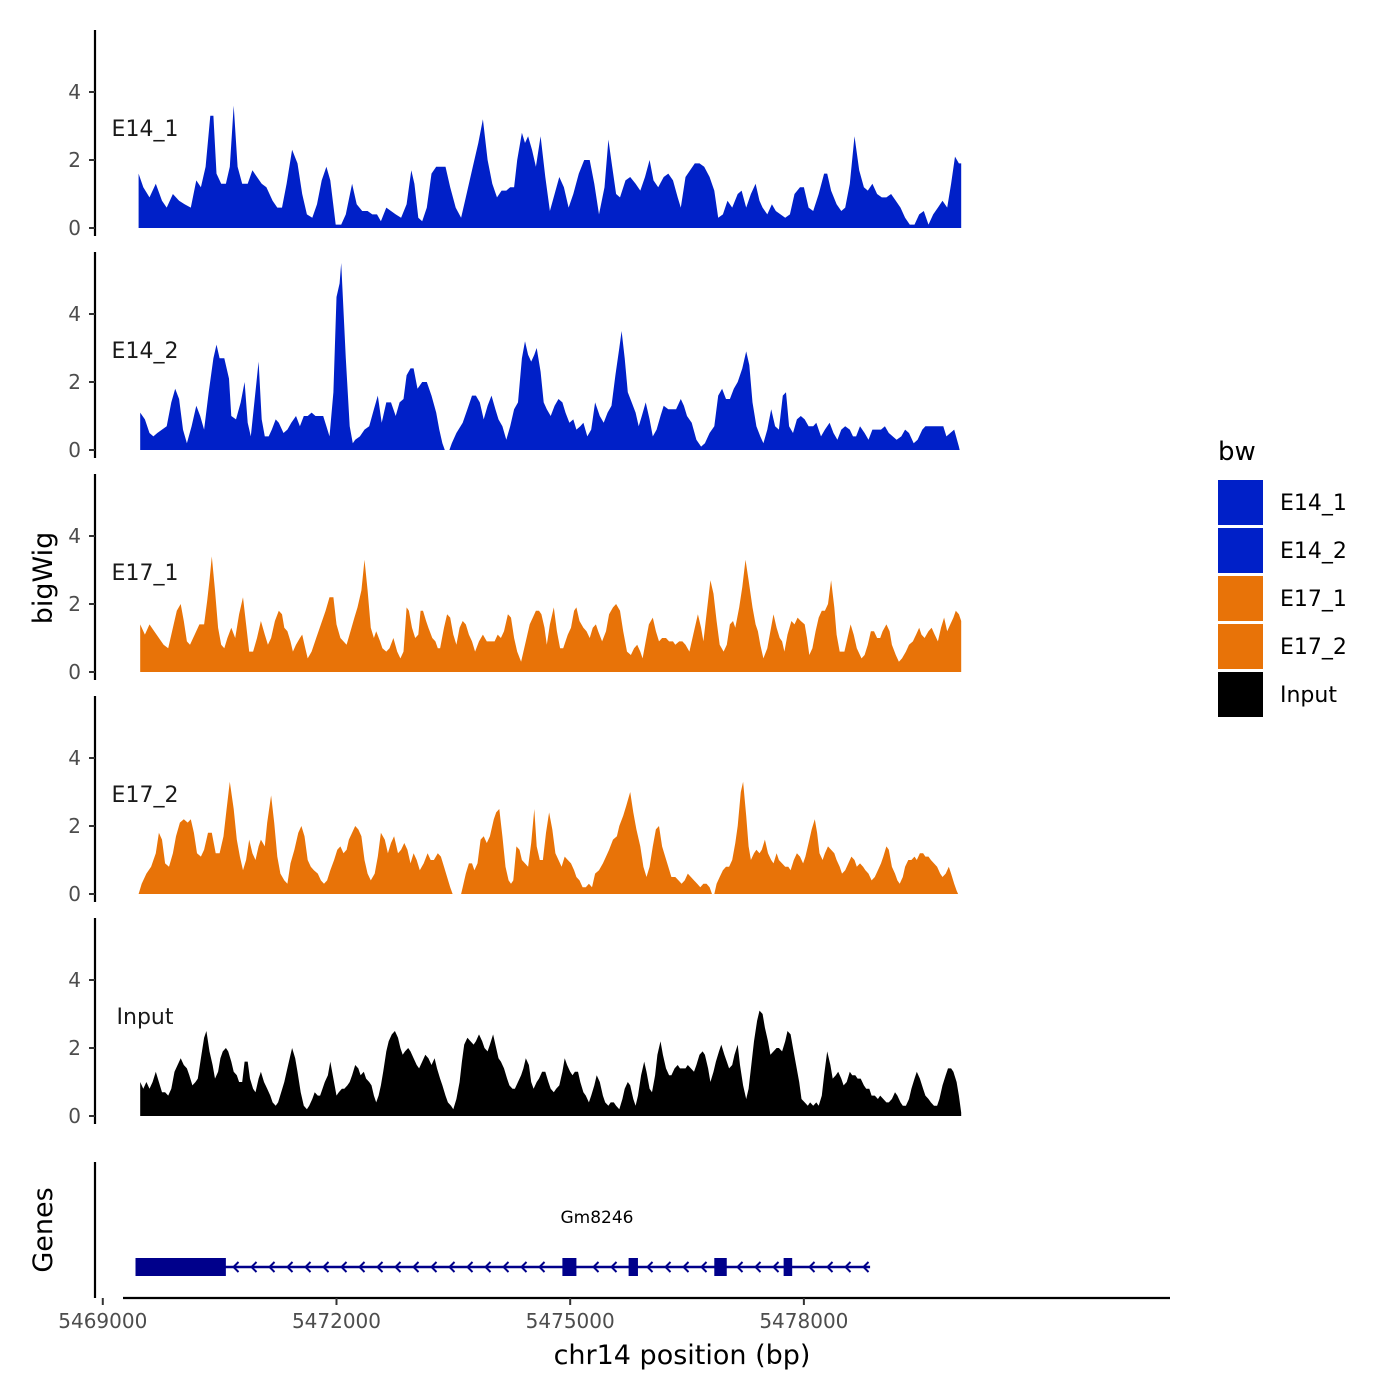  I want to click on legend-title: bw, so click(1237, 452).